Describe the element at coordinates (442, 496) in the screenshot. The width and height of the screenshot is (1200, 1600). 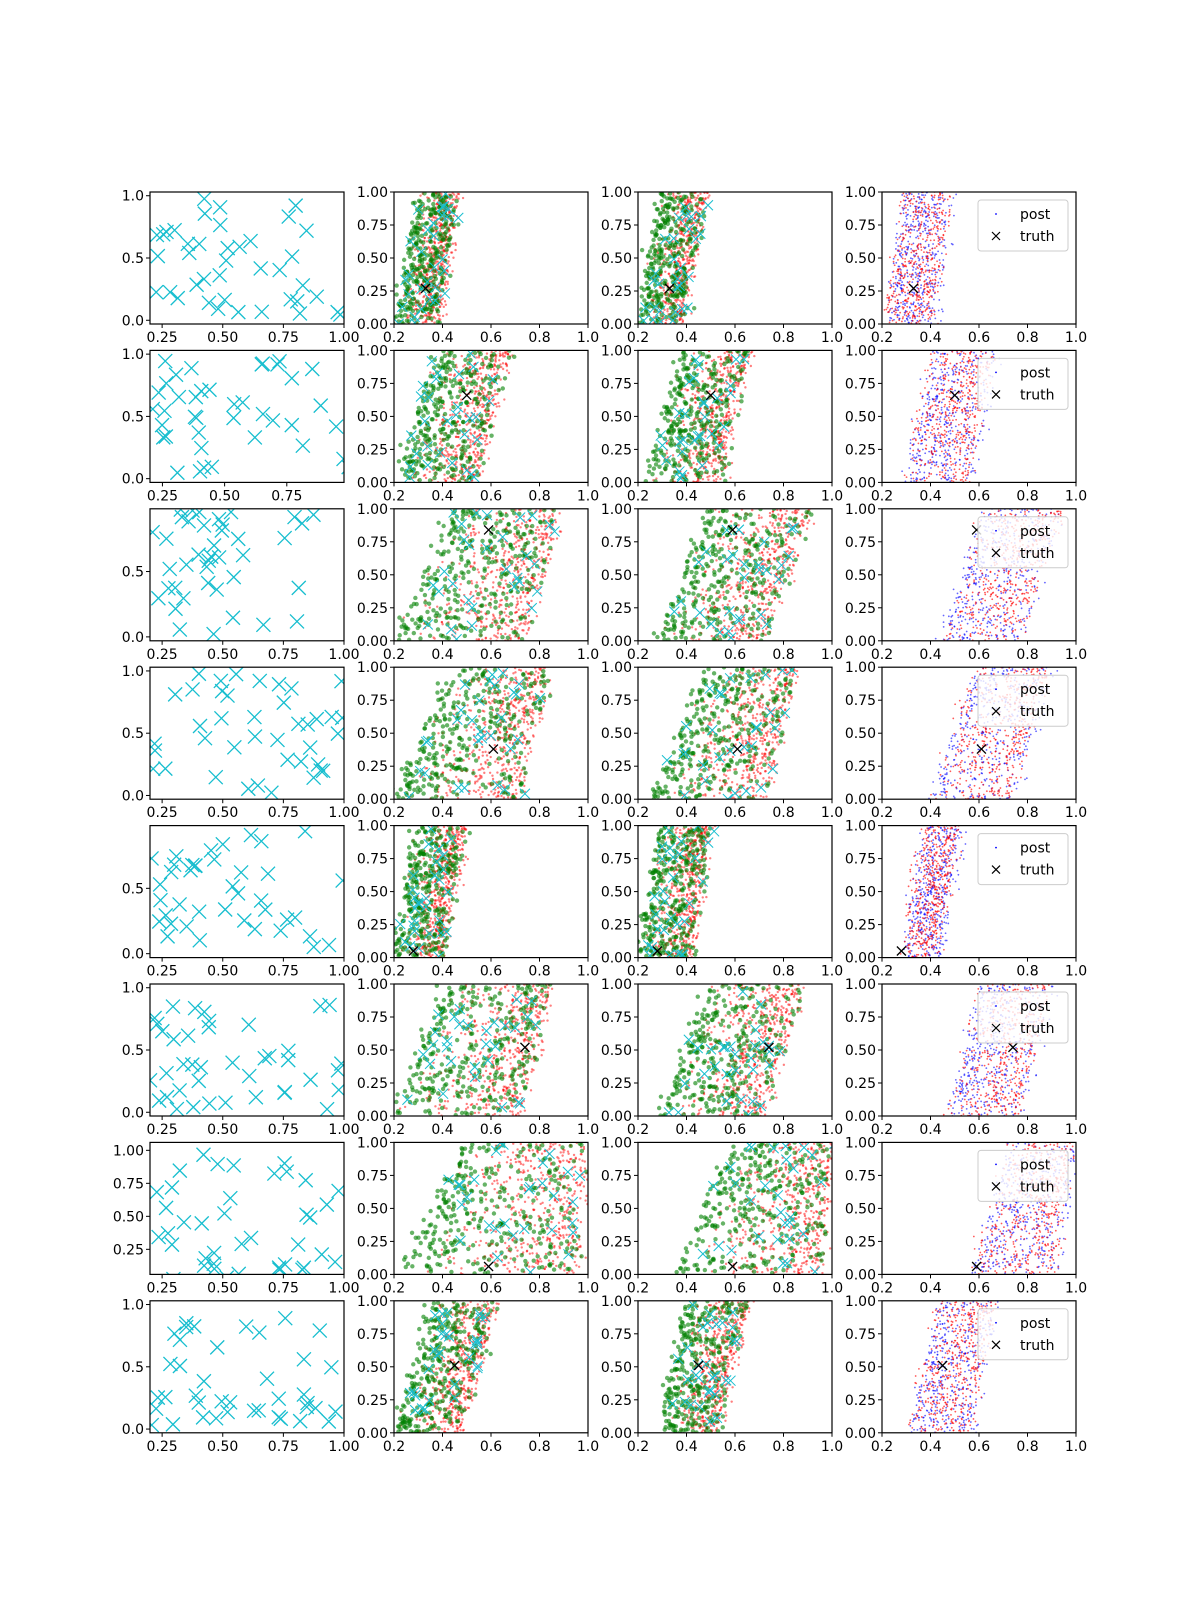
I see `x-tick-label: 0.4` at that location.